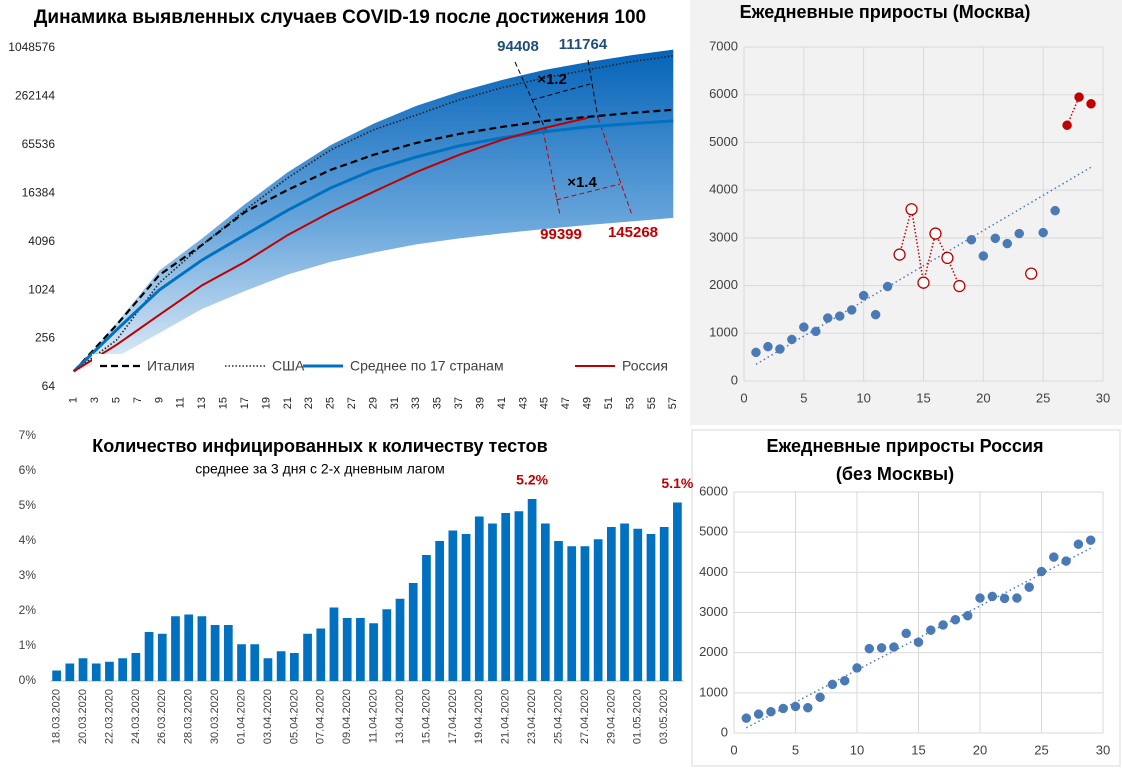 Image resolution: width=1122 pixels, height=768 pixels. What do you see at coordinates (713, 651) in the screenshot?
I see `y-tick-label: 2000` at bounding box center [713, 651].